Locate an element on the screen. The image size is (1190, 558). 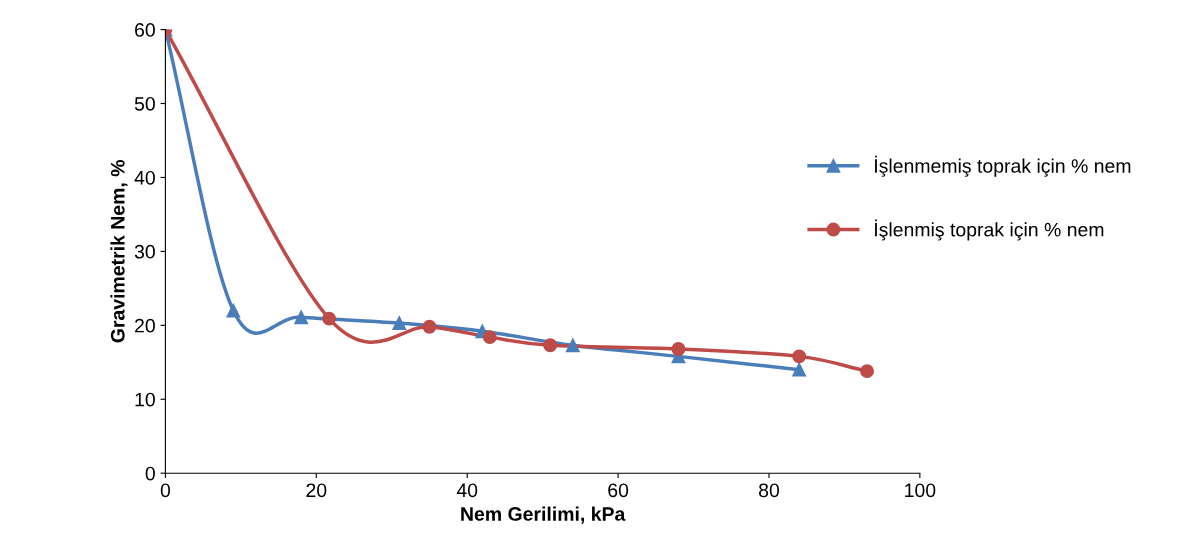
y-tick-label: 10 is located at coordinates (145, 399).